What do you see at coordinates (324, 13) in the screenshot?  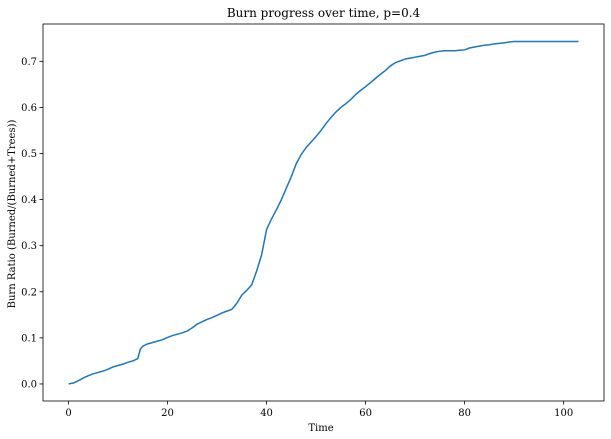 I see `chart-title: Burn progress over time, p=0.4` at bounding box center [324, 13].